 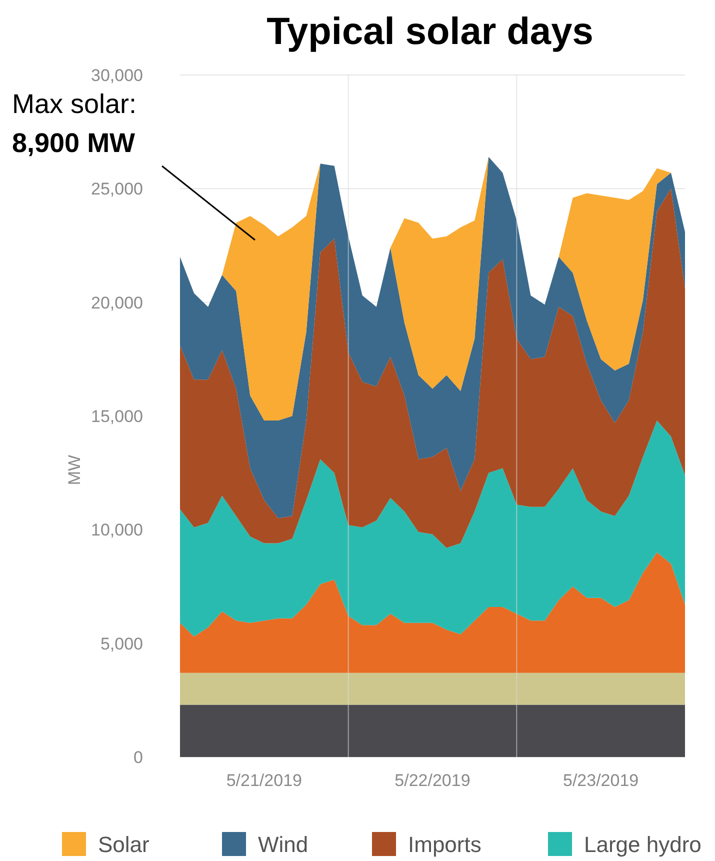 I want to click on y-tick-label: 15,000, so click(x=117, y=416).